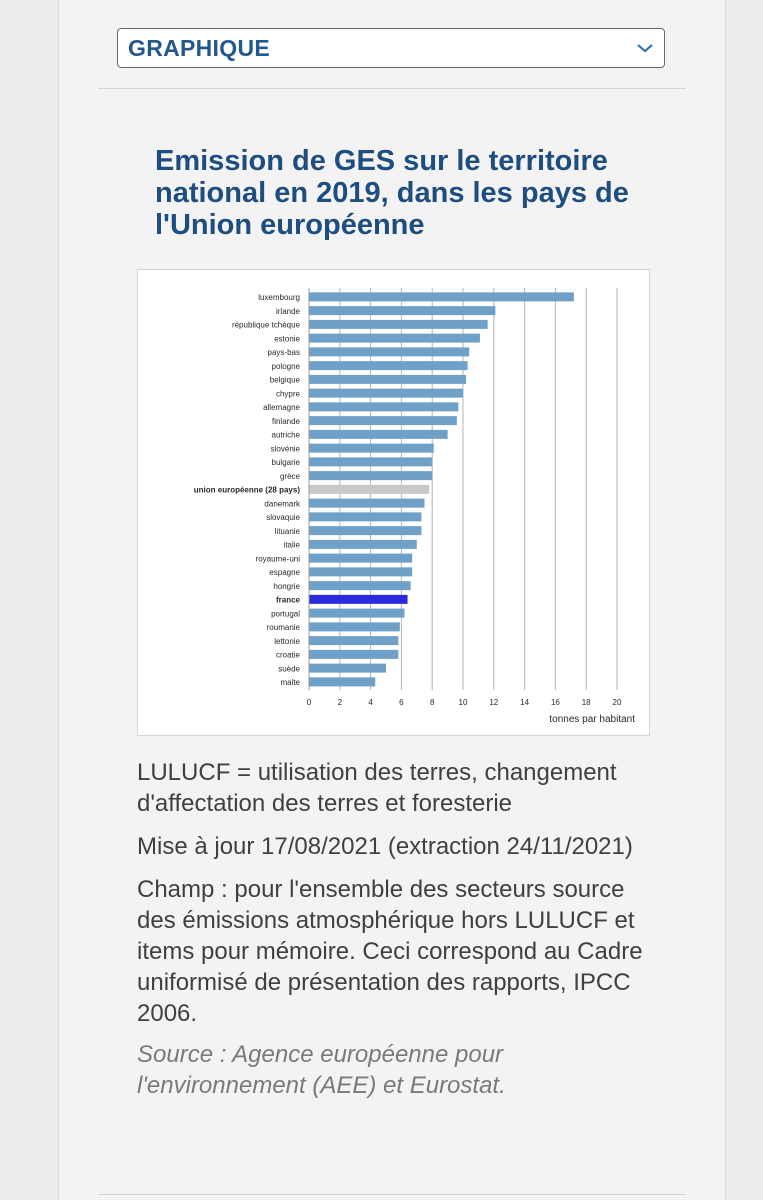 This screenshot has height=1200, width=763. What do you see at coordinates (281, 407) in the screenshot?
I see `category-label: allemagne` at bounding box center [281, 407].